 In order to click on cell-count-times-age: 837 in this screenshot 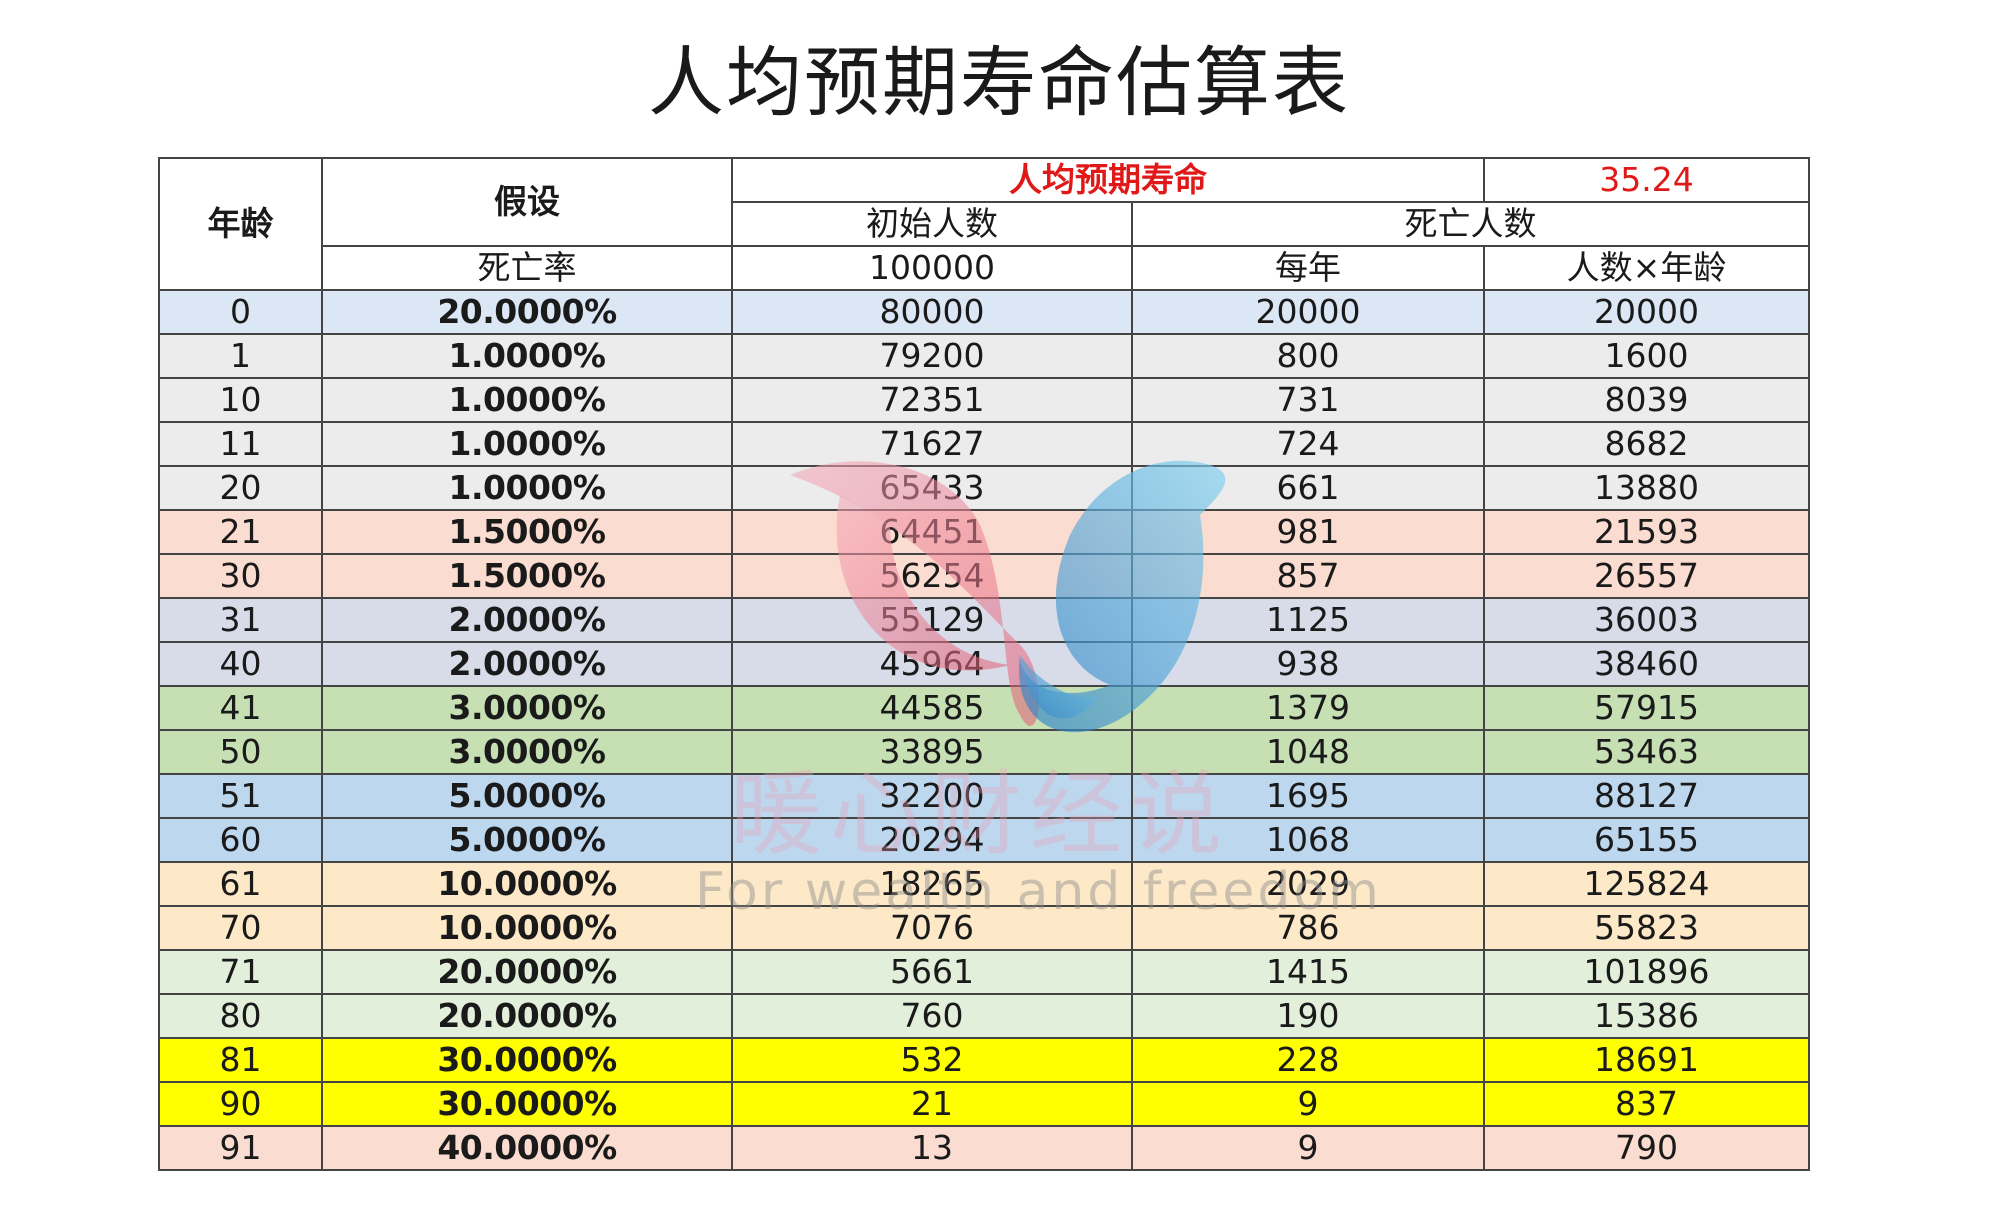, I will do `click(1646, 1104)`.